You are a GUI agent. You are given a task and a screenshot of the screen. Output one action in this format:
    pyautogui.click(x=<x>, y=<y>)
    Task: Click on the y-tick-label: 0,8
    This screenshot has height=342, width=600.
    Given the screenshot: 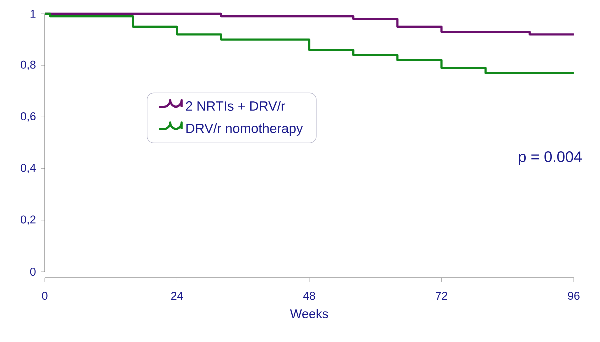 What is the action you would take?
    pyautogui.click(x=28, y=65)
    